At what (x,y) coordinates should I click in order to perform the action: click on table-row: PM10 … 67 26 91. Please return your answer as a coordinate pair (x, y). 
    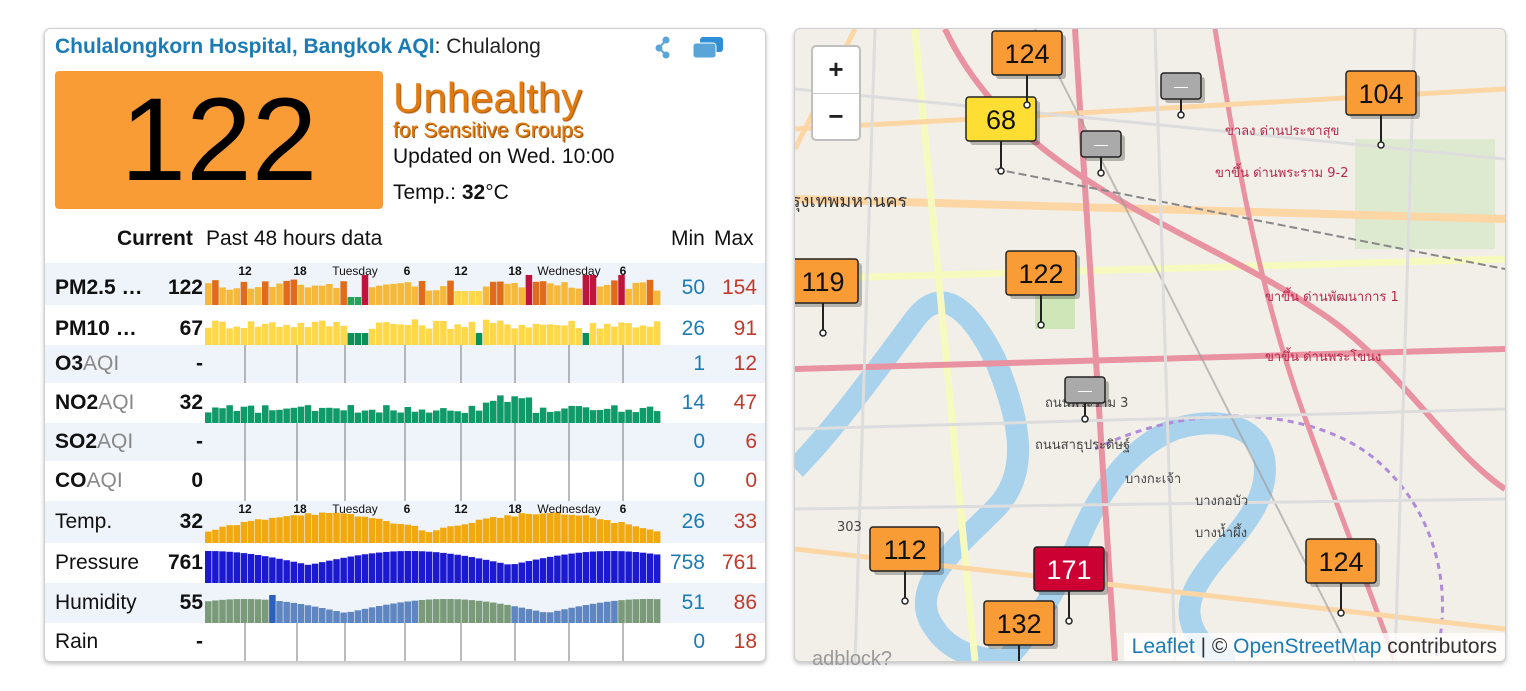
    Looking at the image, I should click on (405, 325).